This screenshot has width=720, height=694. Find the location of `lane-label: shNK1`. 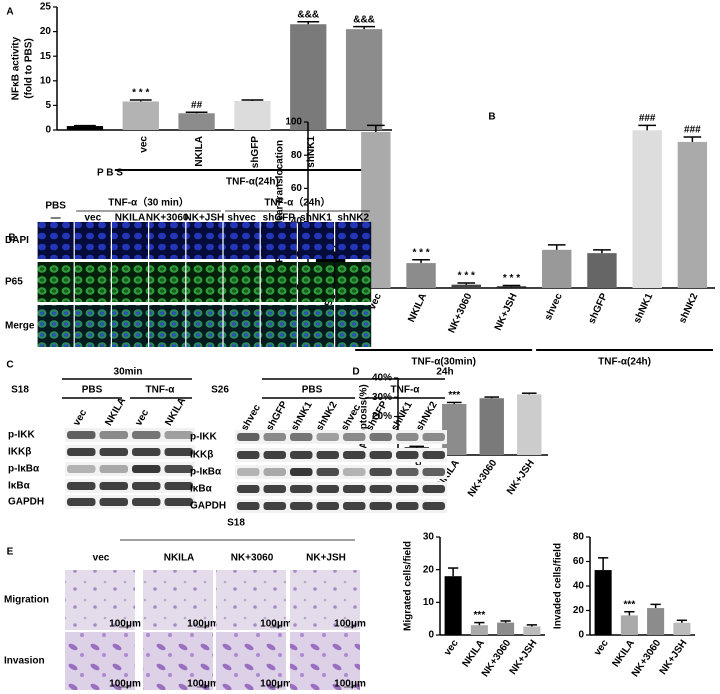

lane-label: shNK1 is located at coordinates (402, 416).